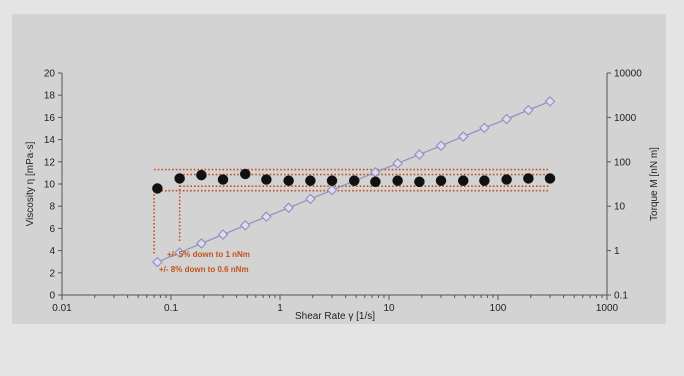 The image size is (684, 376). What do you see at coordinates (208, 254) in the screenshot?
I see `annotation-5-percent: +/- 5% down to 1 nNm` at bounding box center [208, 254].